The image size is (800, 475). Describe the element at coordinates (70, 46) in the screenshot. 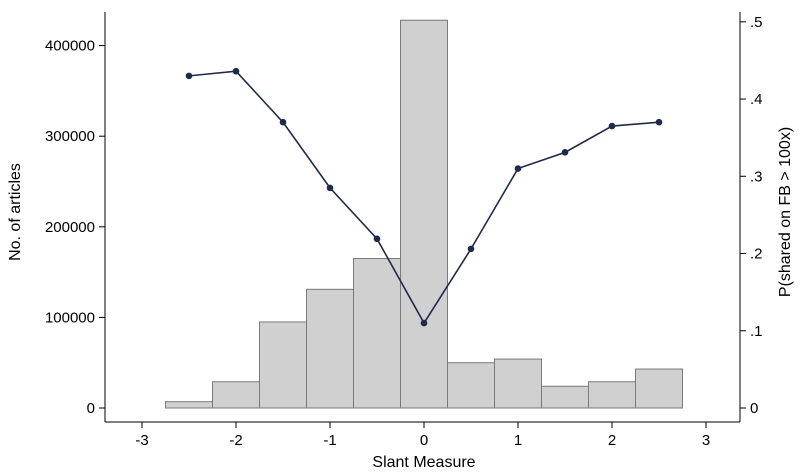

I see `y-left-tick-label: 400000` at that location.